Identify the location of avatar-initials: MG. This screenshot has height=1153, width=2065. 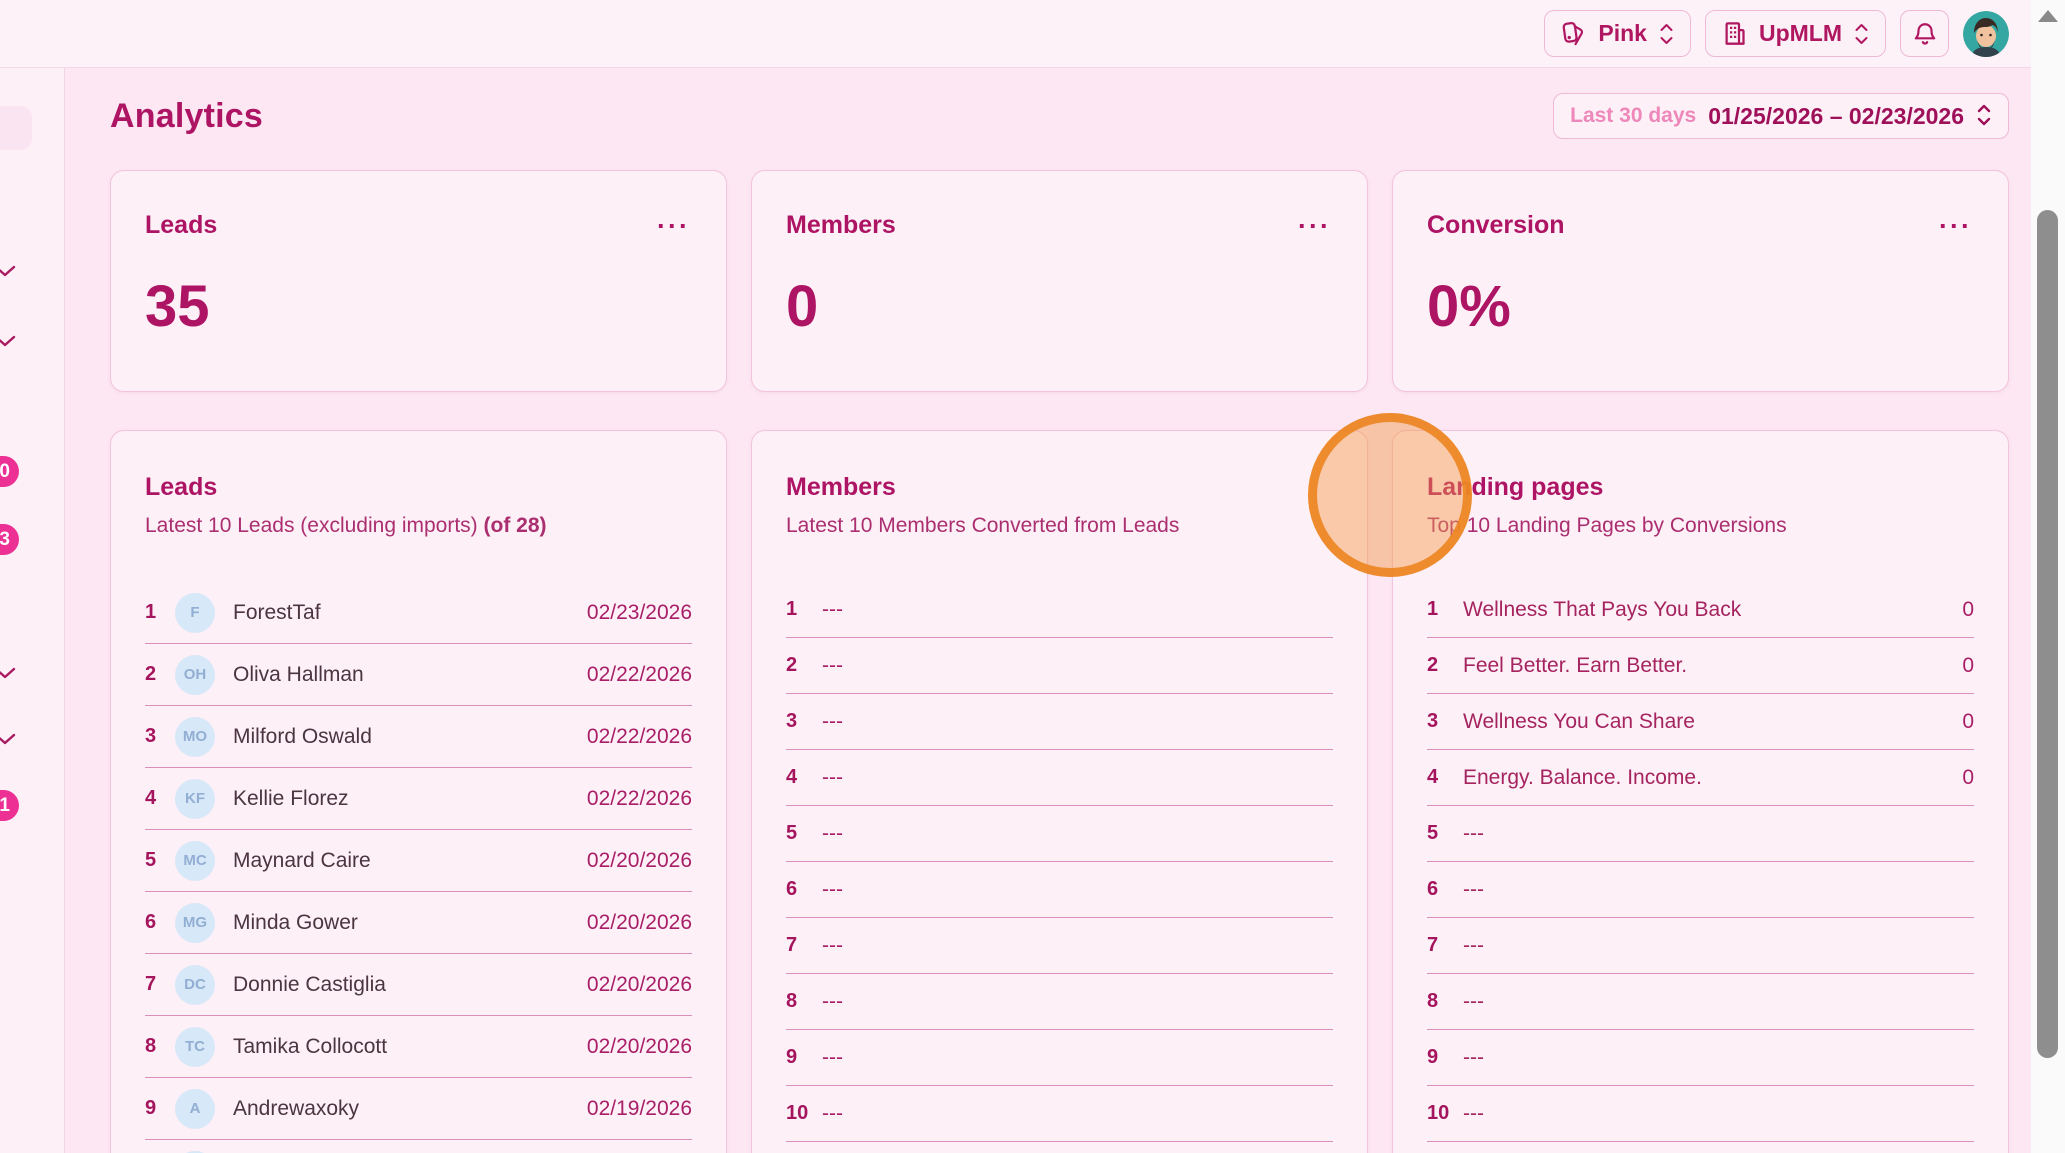
(195, 922).